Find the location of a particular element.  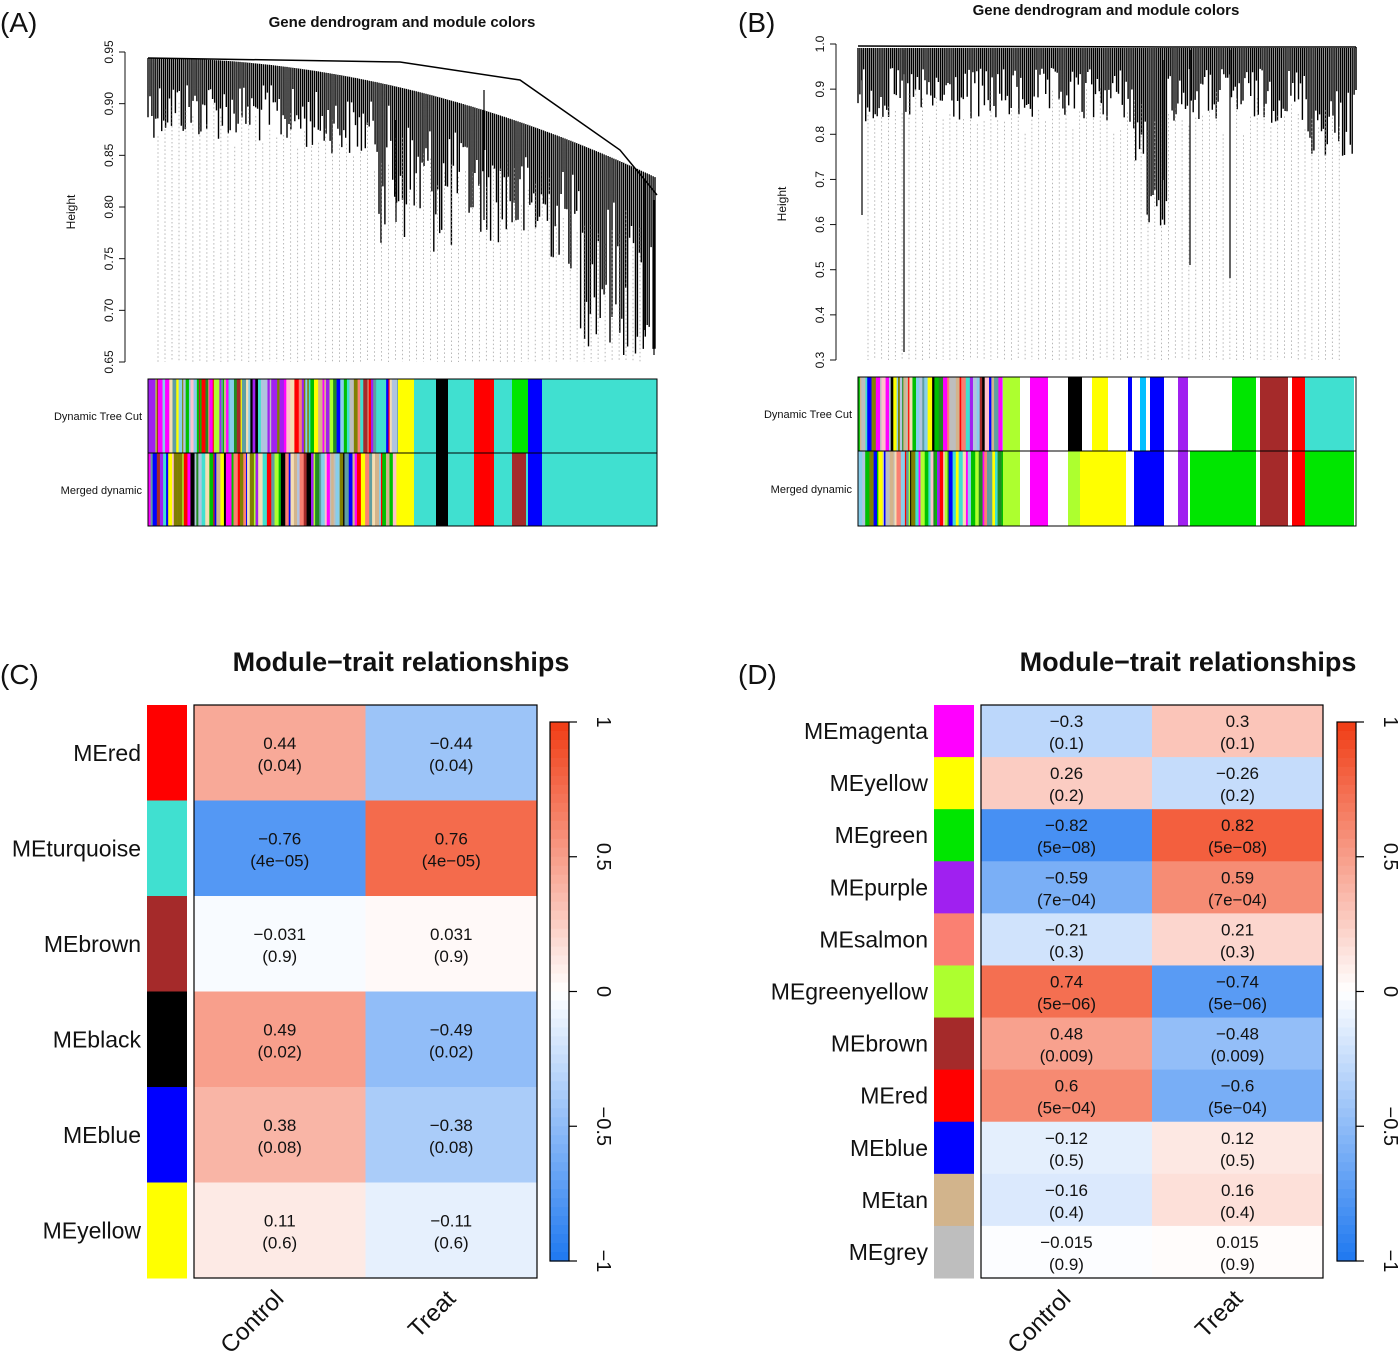

heatmap-row: MEgreenyellow 0.74 (5e−06) −0.74 (5e−06) is located at coordinates (1047, 992).